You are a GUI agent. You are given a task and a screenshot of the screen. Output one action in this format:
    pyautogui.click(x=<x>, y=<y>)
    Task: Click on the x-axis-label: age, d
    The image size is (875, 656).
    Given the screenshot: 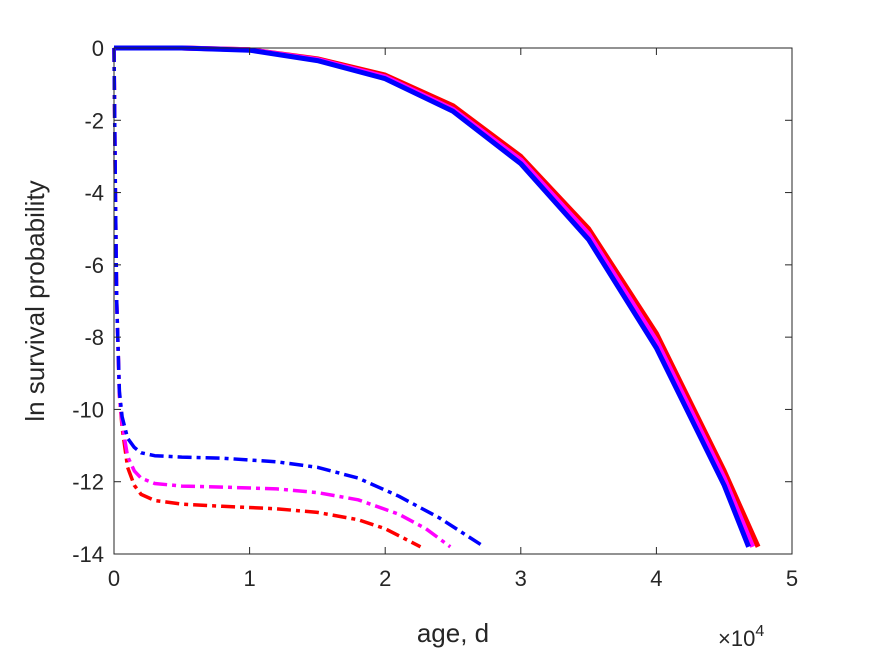 What is the action you would take?
    pyautogui.click(x=453, y=633)
    